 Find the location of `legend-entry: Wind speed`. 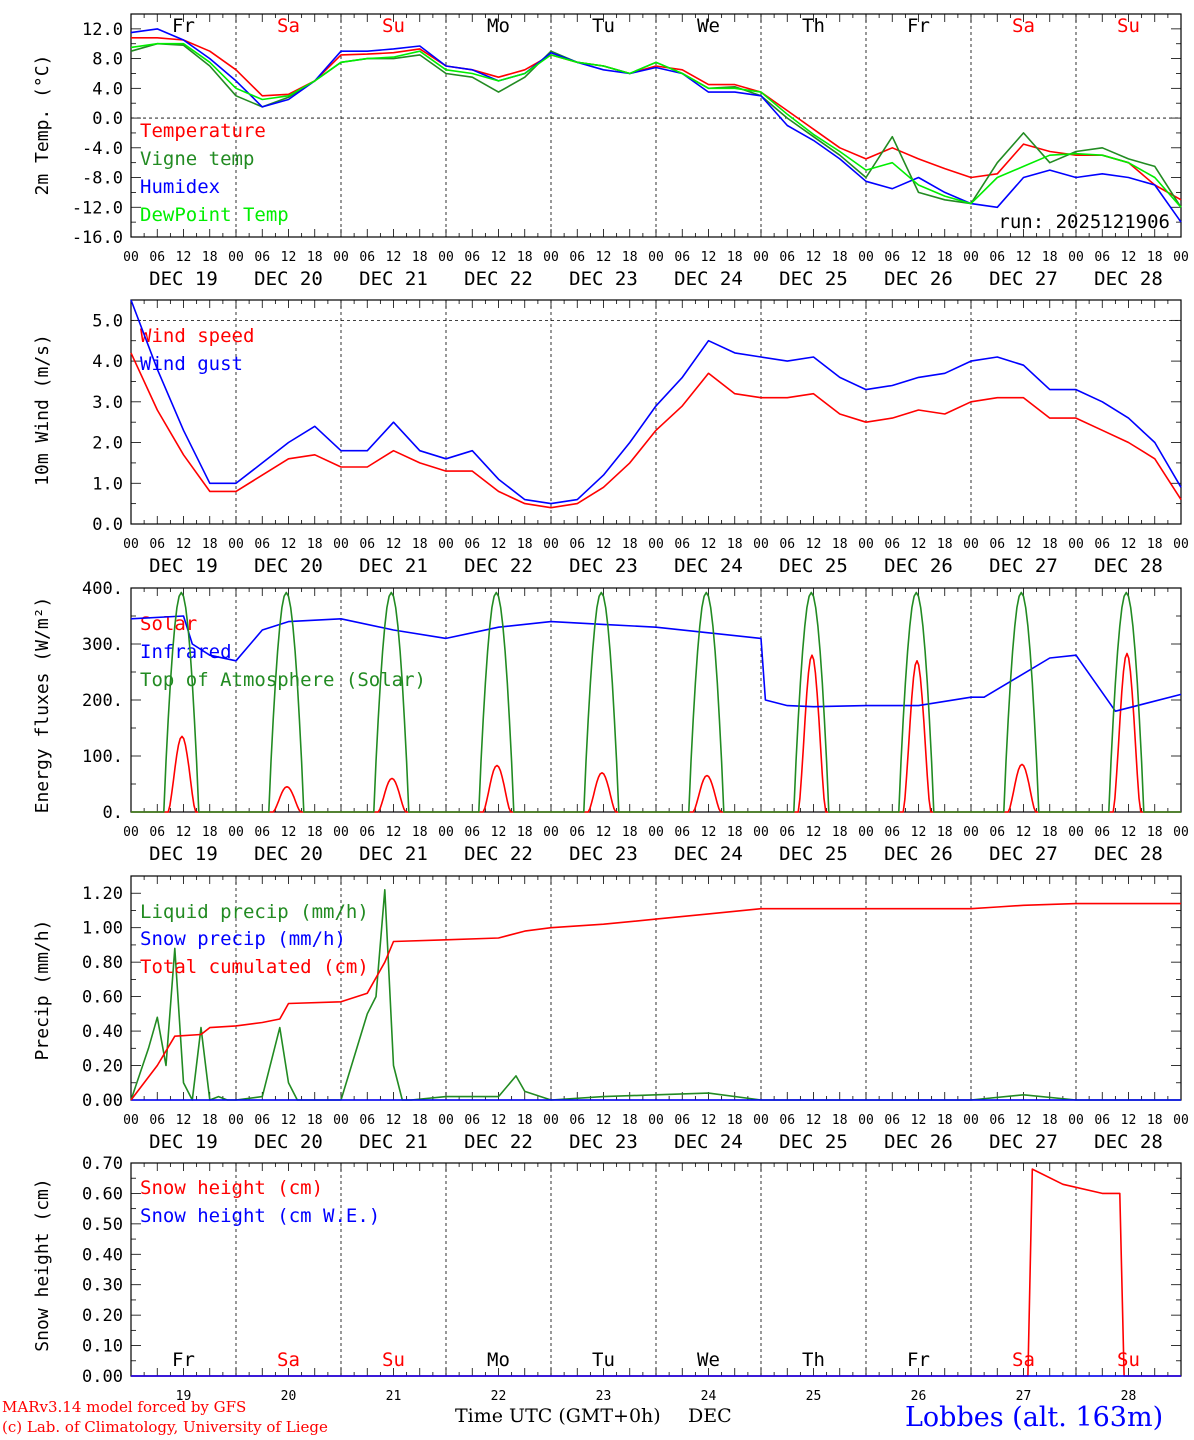

legend-entry: Wind speed is located at coordinates (197, 336).